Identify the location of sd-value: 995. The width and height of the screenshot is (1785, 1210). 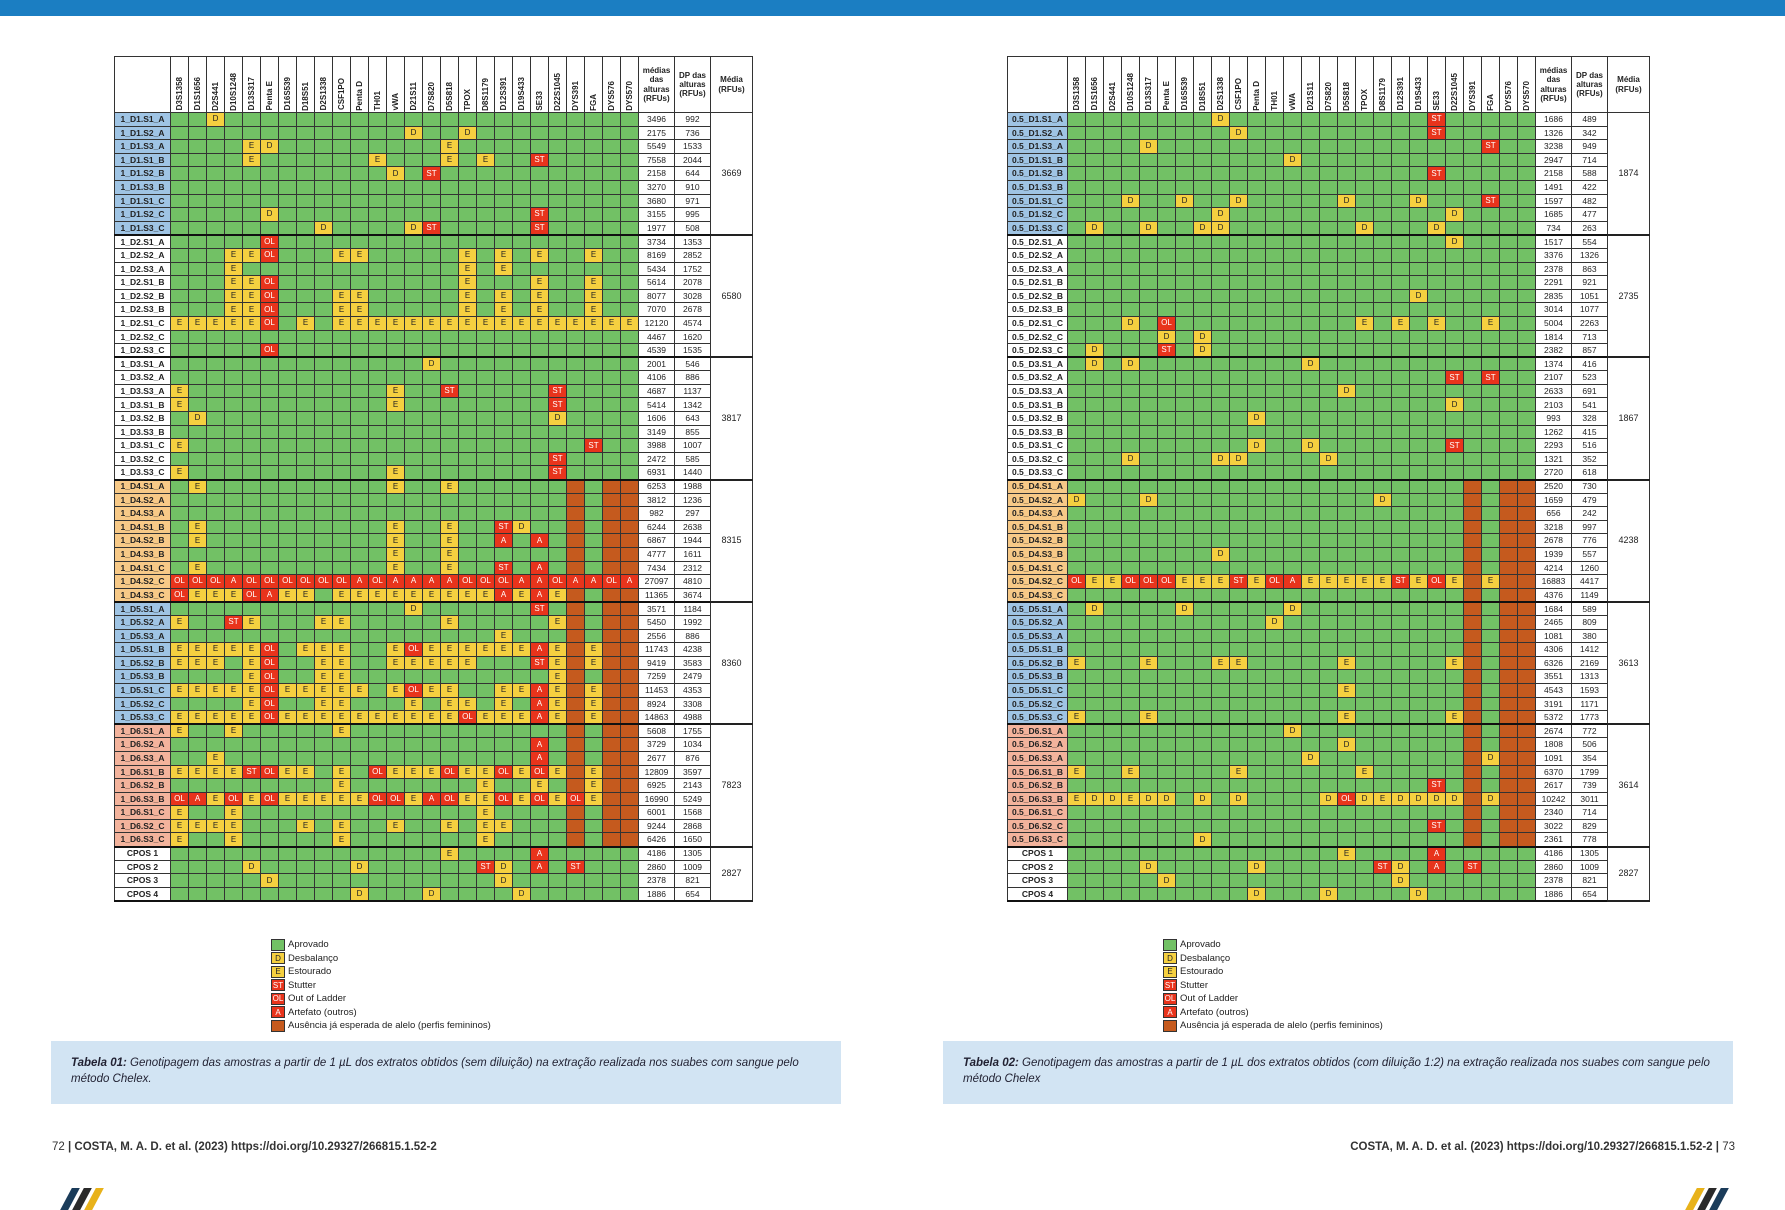
(692, 214).